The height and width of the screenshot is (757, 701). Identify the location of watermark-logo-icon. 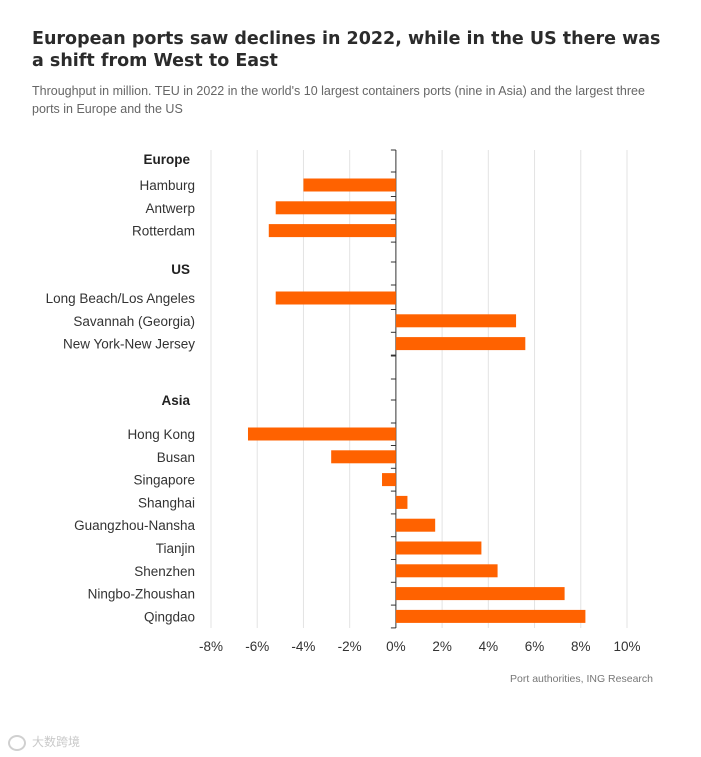
(17, 742).